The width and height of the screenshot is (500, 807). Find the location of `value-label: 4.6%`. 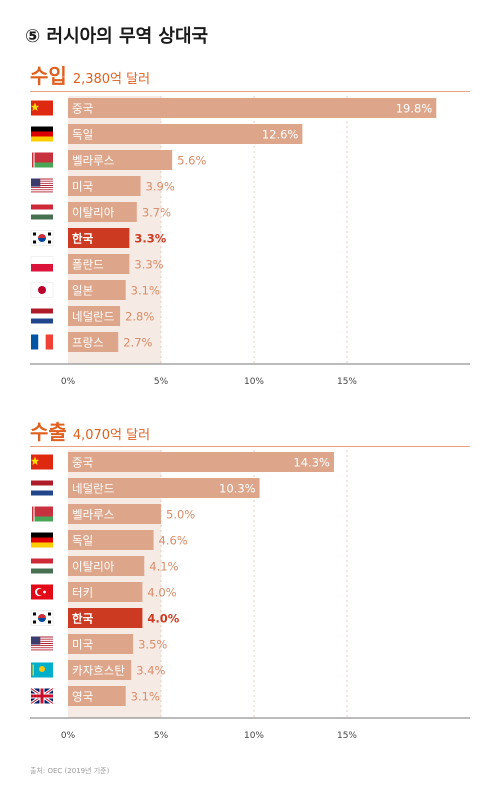

value-label: 4.6% is located at coordinates (173, 541).